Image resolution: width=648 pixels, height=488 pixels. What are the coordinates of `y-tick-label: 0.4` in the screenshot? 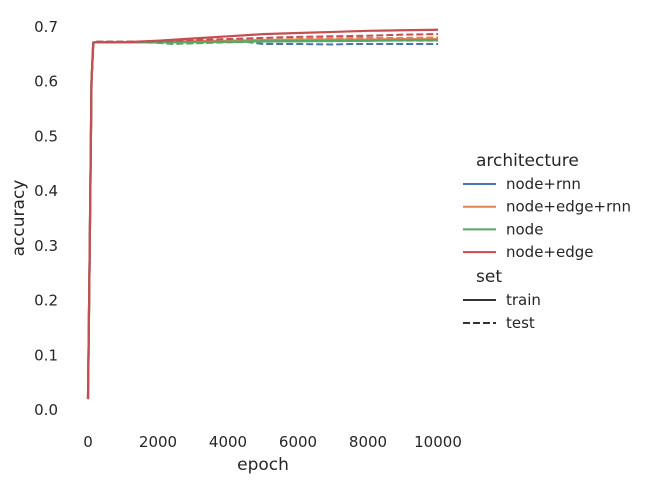 It's located at (46, 191).